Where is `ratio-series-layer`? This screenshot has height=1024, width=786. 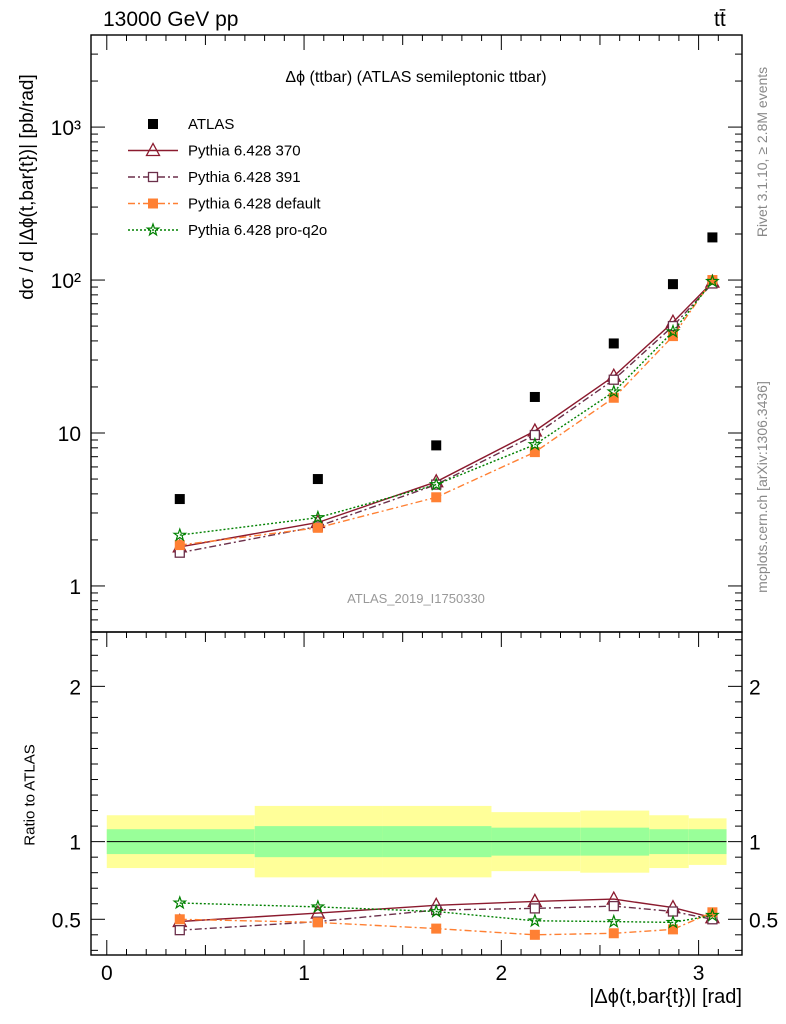
ratio-series-layer is located at coordinates (446, 915).